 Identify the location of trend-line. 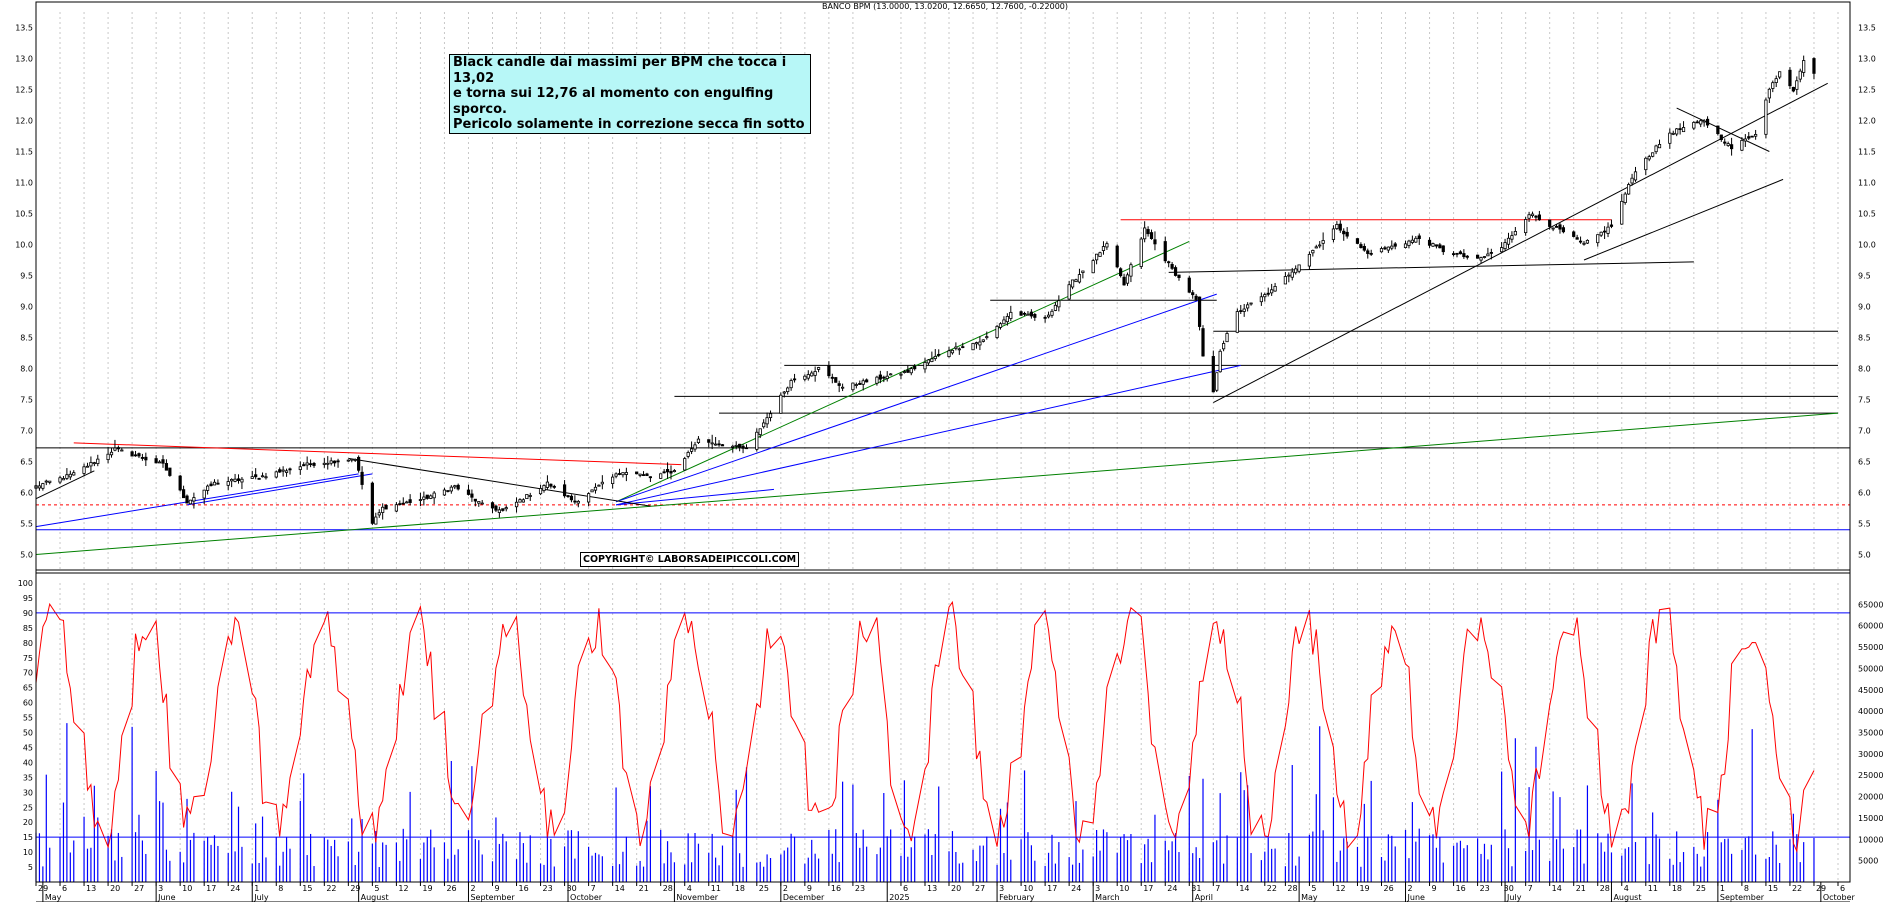
(499, 482).